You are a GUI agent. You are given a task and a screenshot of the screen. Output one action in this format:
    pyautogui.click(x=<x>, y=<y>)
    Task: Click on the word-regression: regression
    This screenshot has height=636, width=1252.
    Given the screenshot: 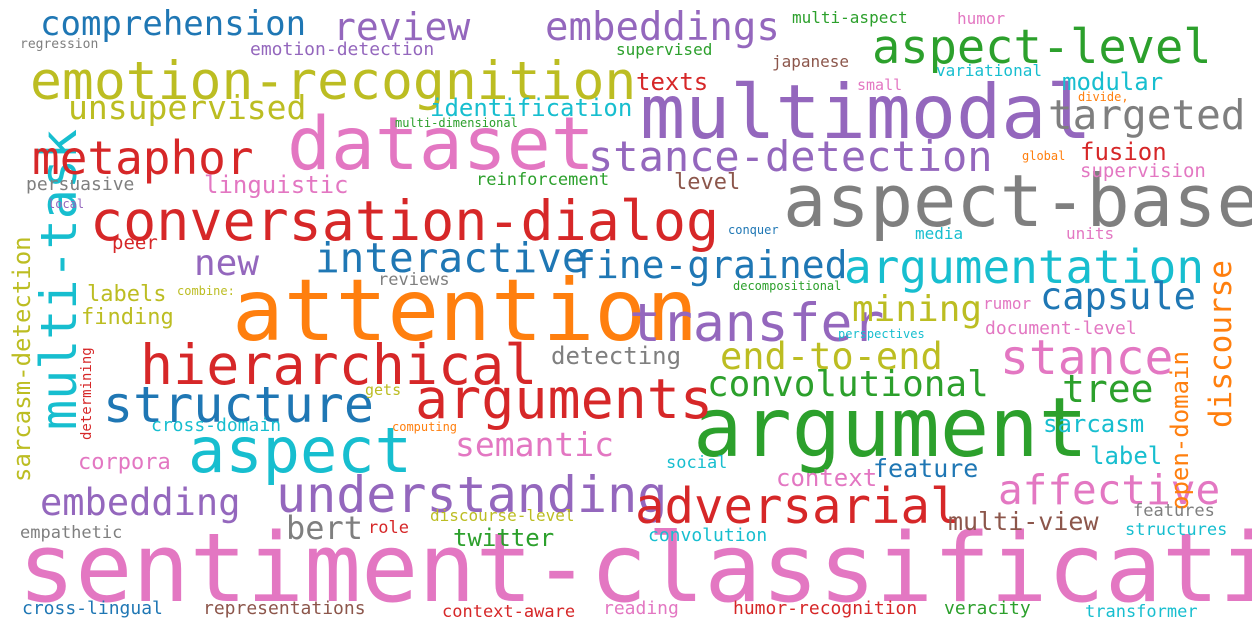 What is the action you would take?
    pyautogui.click(x=59, y=44)
    